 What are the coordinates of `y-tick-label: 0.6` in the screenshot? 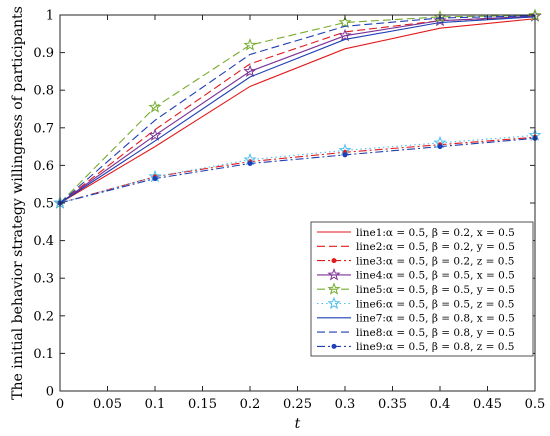 It's located at (43, 166).